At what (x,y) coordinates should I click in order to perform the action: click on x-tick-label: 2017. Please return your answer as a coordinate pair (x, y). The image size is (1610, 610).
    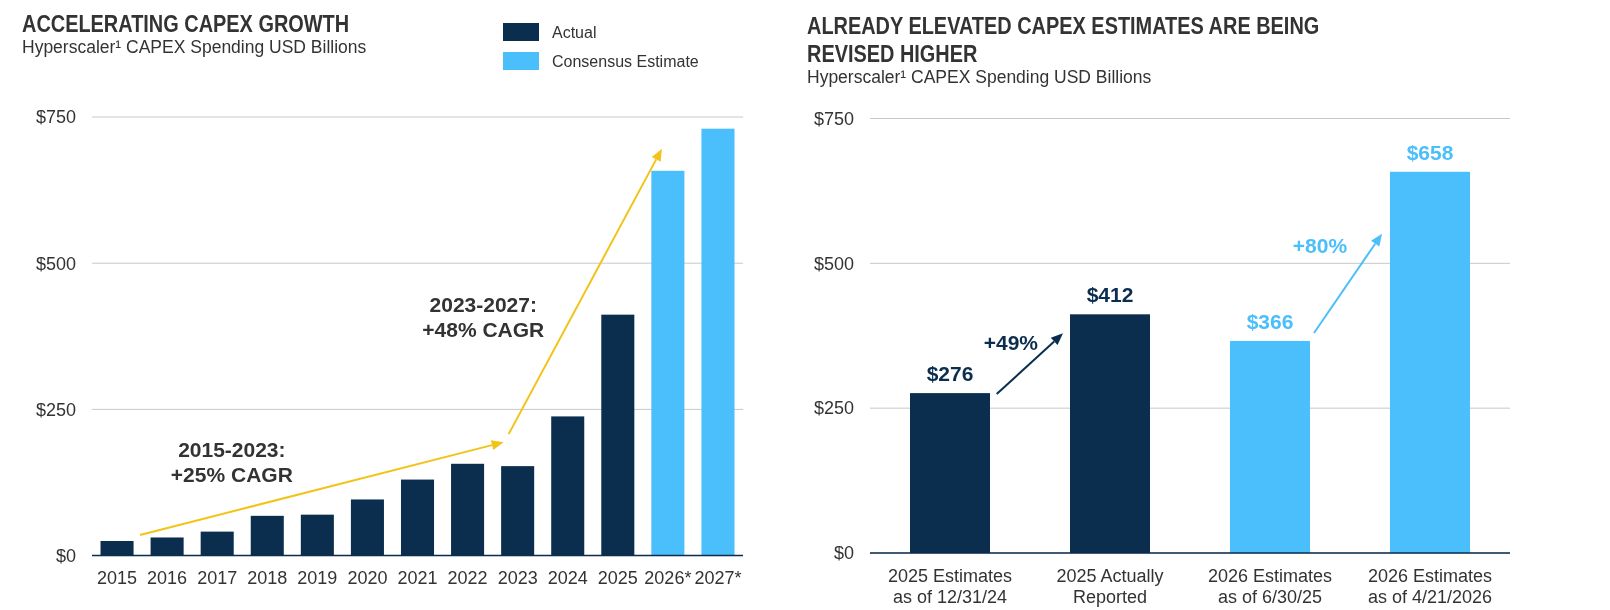
    Looking at the image, I should click on (217, 578).